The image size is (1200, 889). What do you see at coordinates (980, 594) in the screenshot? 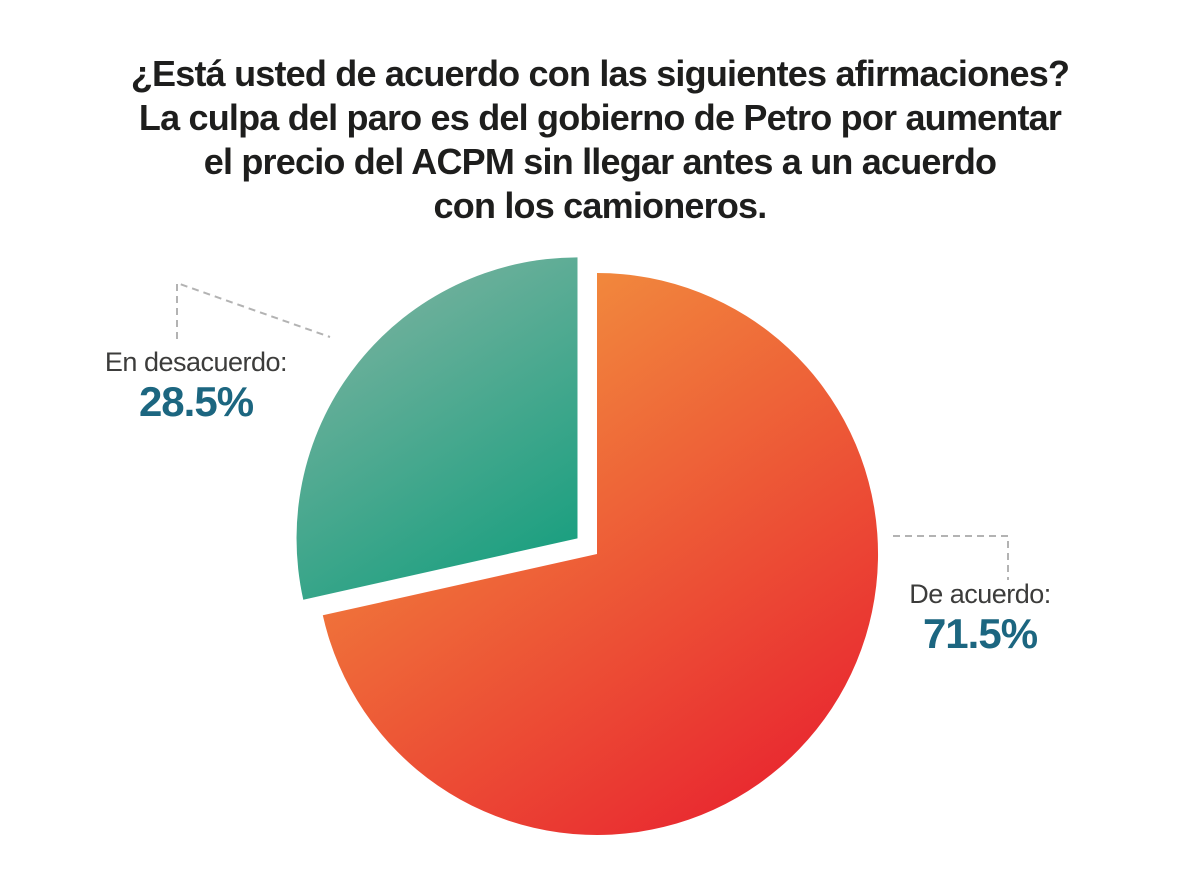
I see `callout-label-de-acuerdo: De acuerdo:` at bounding box center [980, 594].